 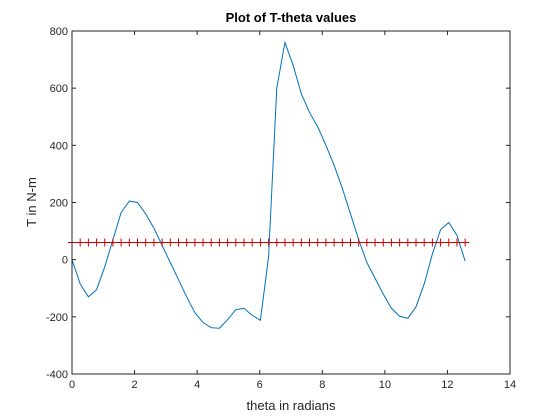 What do you see at coordinates (65, 261) in the screenshot?
I see `y-tick-label: 0` at bounding box center [65, 261].